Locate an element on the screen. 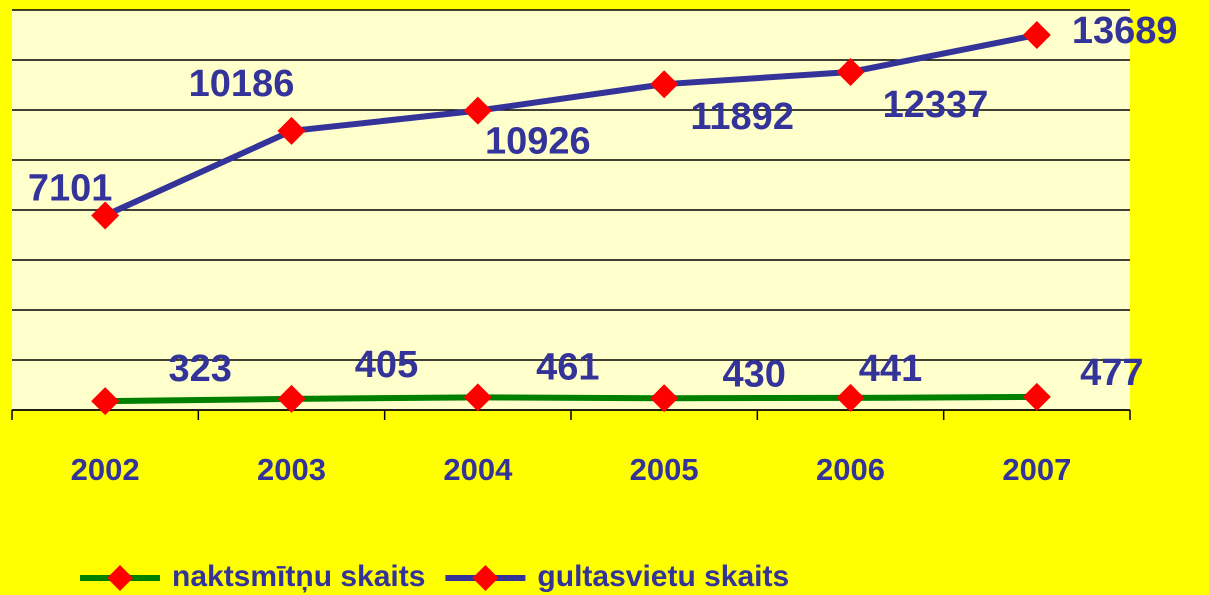  x-tick-label: 2005 is located at coordinates (664, 469).